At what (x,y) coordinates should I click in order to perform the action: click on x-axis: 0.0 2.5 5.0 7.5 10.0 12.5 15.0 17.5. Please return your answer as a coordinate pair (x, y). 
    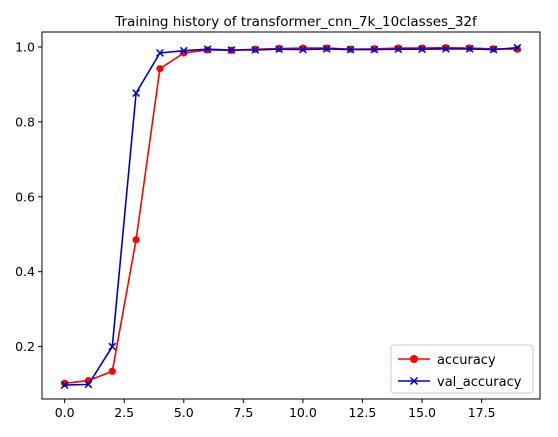
    Looking at the image, I should click on (275, 409).